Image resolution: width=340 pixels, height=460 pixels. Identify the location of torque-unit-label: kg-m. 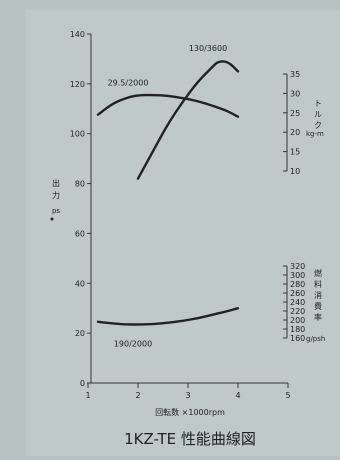
(315, 134).